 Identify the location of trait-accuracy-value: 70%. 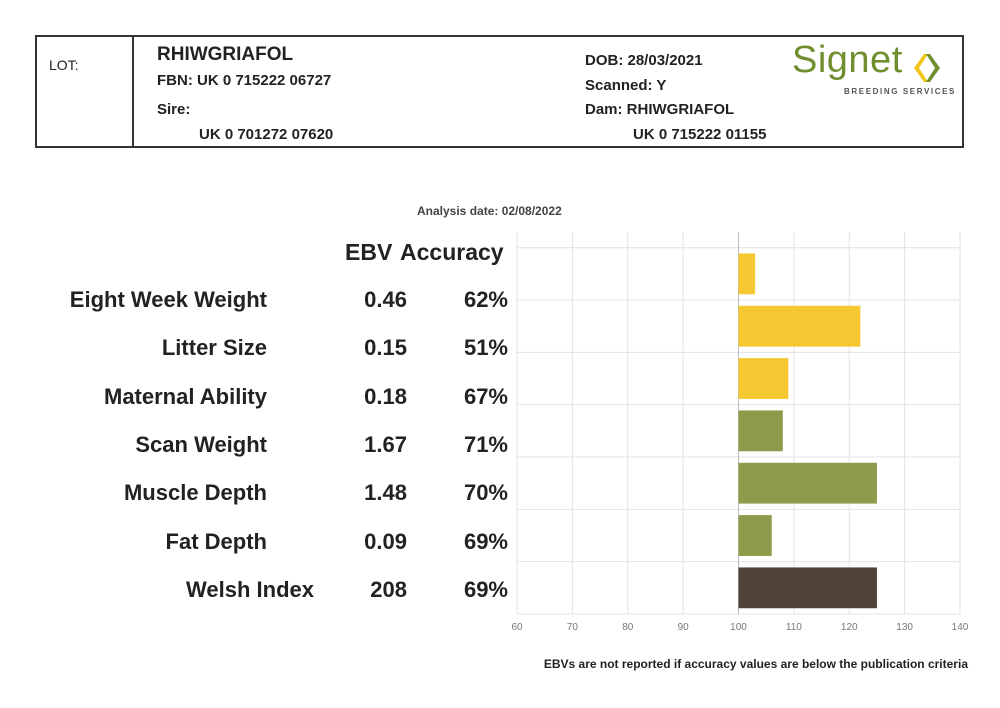
(485, 493).